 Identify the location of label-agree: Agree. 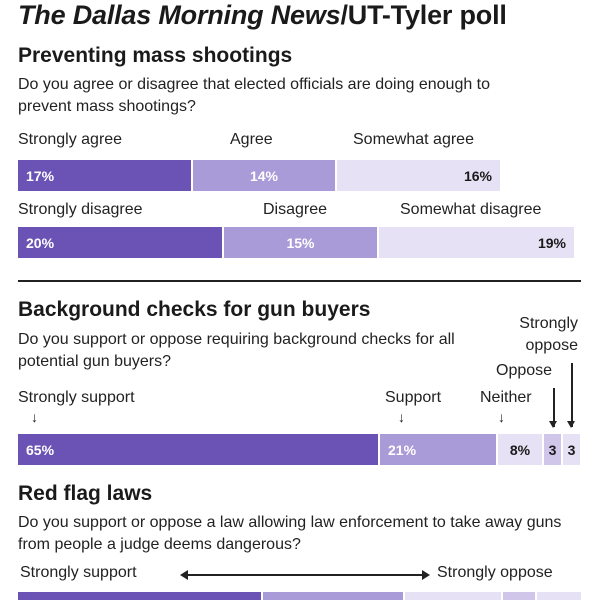
(251, 139).